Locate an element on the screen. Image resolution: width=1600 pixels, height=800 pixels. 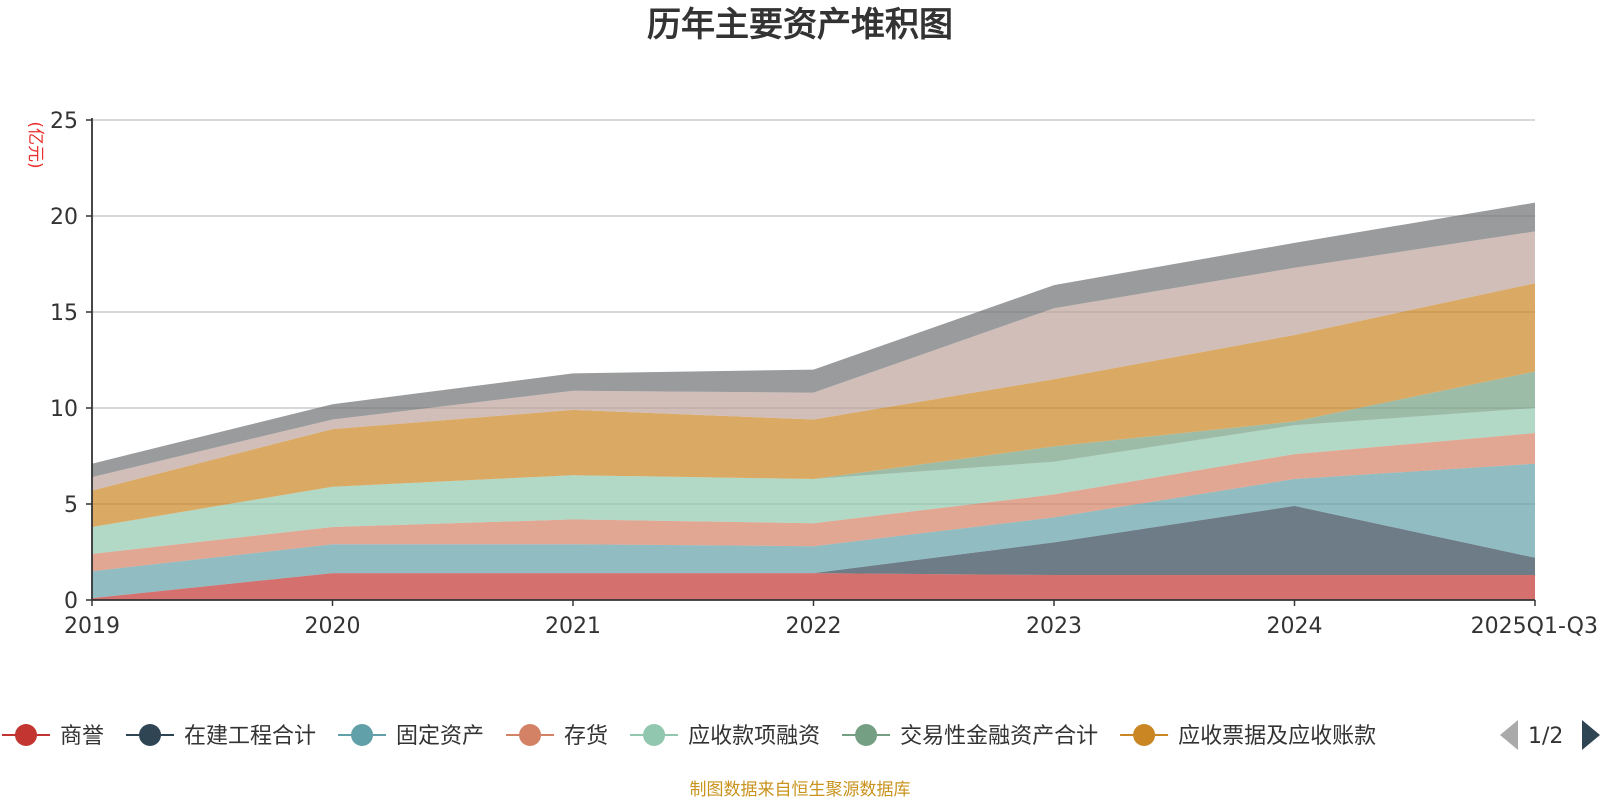
legend-page-indicator: 1/2 is located at coordinates (1545, 736).